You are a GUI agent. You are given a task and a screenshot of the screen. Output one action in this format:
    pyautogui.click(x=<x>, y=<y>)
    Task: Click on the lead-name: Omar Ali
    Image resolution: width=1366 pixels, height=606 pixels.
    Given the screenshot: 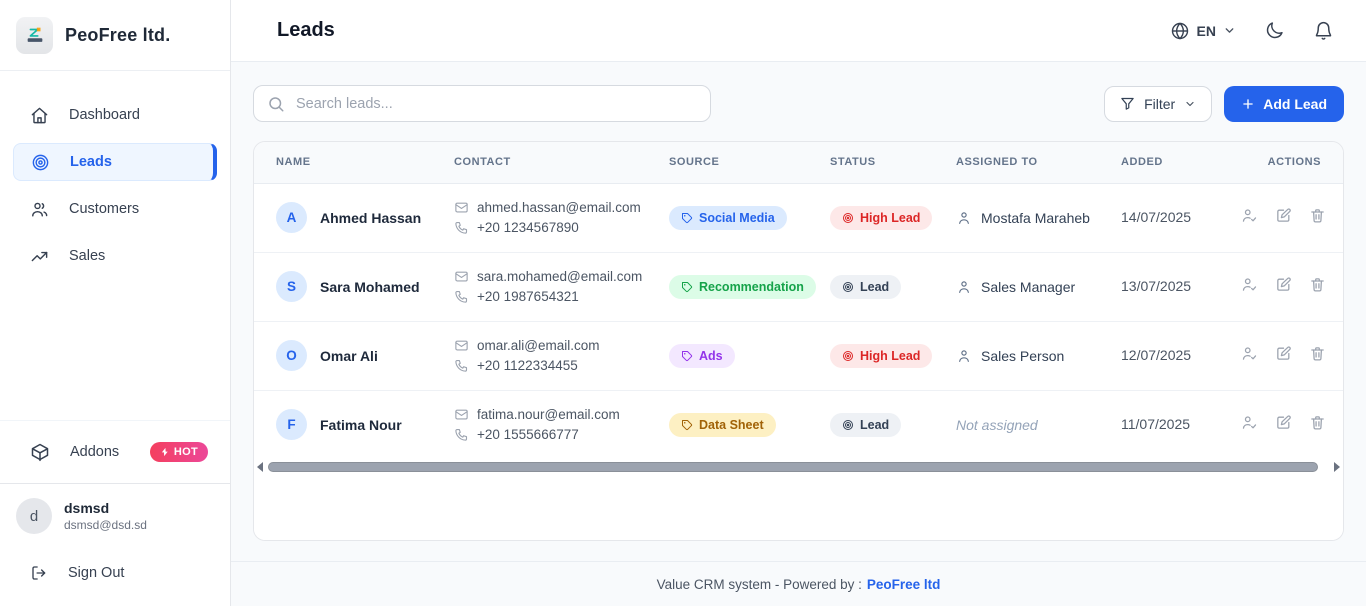 What is the action you would take?
    pyautogui.click(x=349, y=355)
    